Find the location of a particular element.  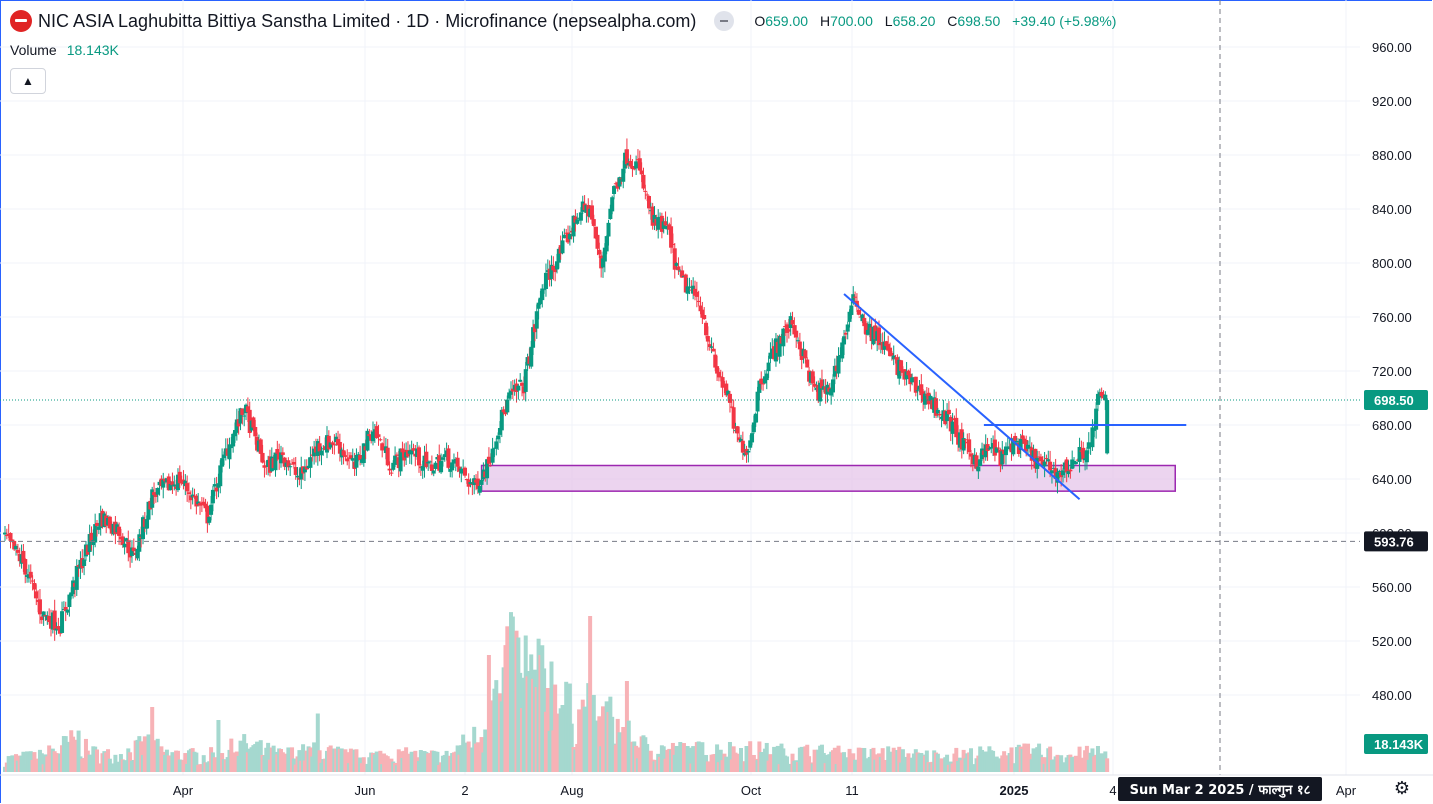

symbol-logo is located at coordinates (21, 21).